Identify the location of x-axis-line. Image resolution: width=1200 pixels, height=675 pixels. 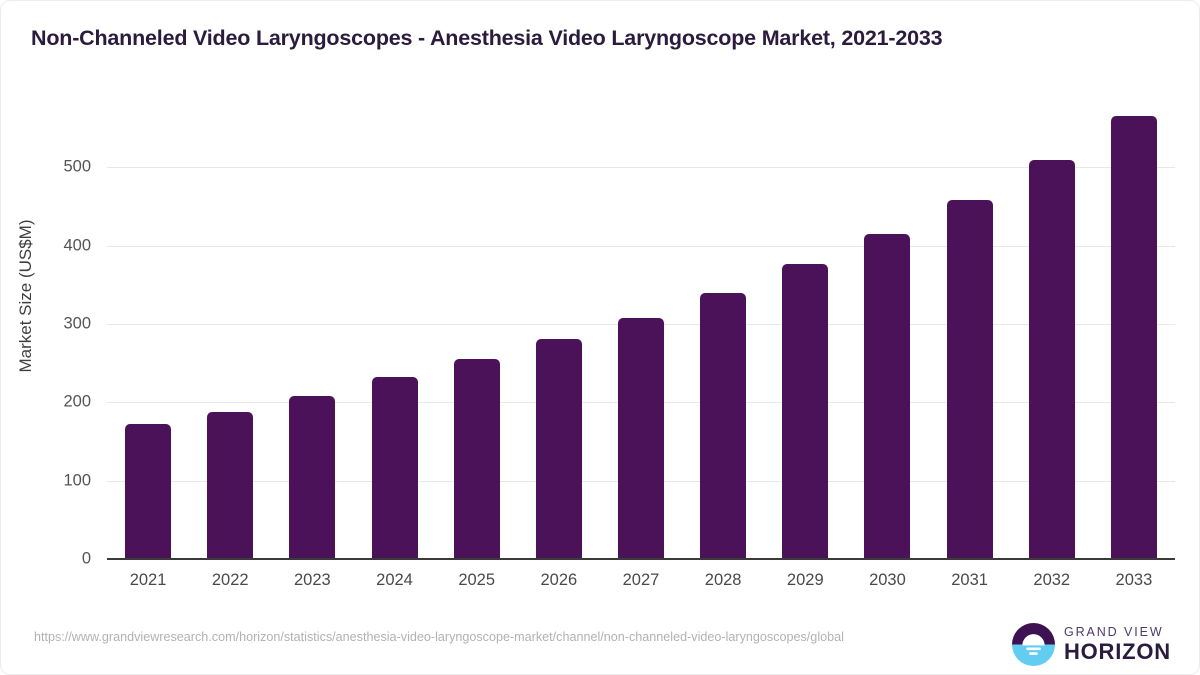
(641, 559).